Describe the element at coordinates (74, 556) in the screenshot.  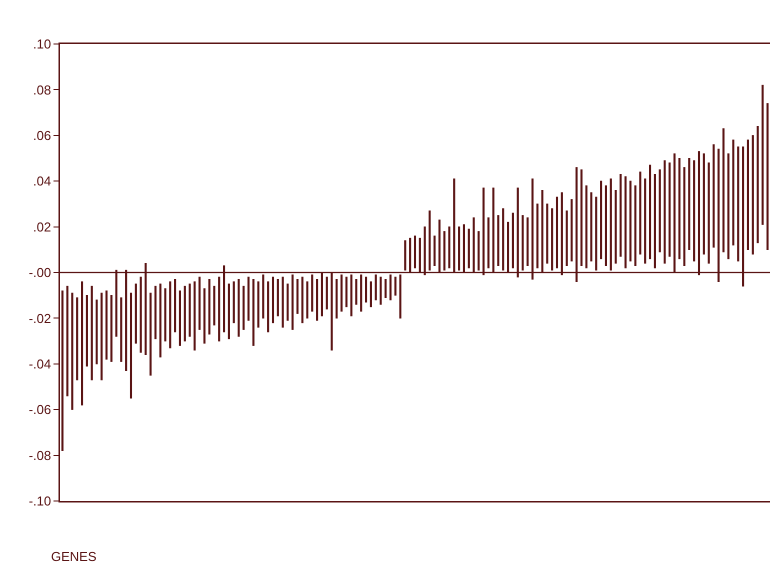
I see `x-axis-title: GENES` at that location.